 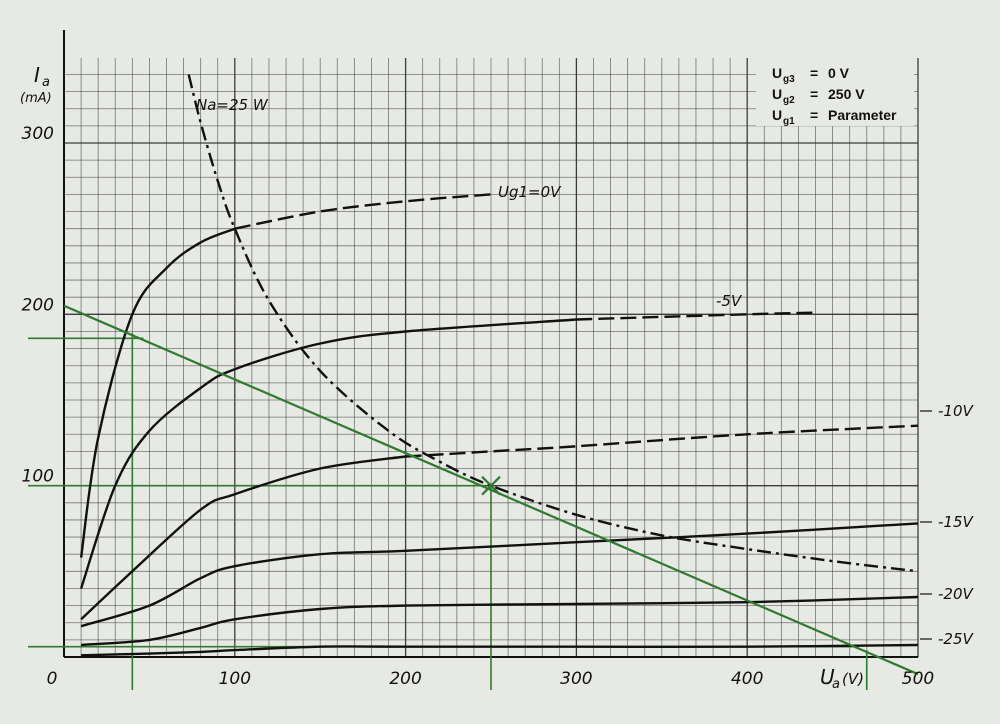 I want to click on curve-ug10v, so click(x=157, y=392).